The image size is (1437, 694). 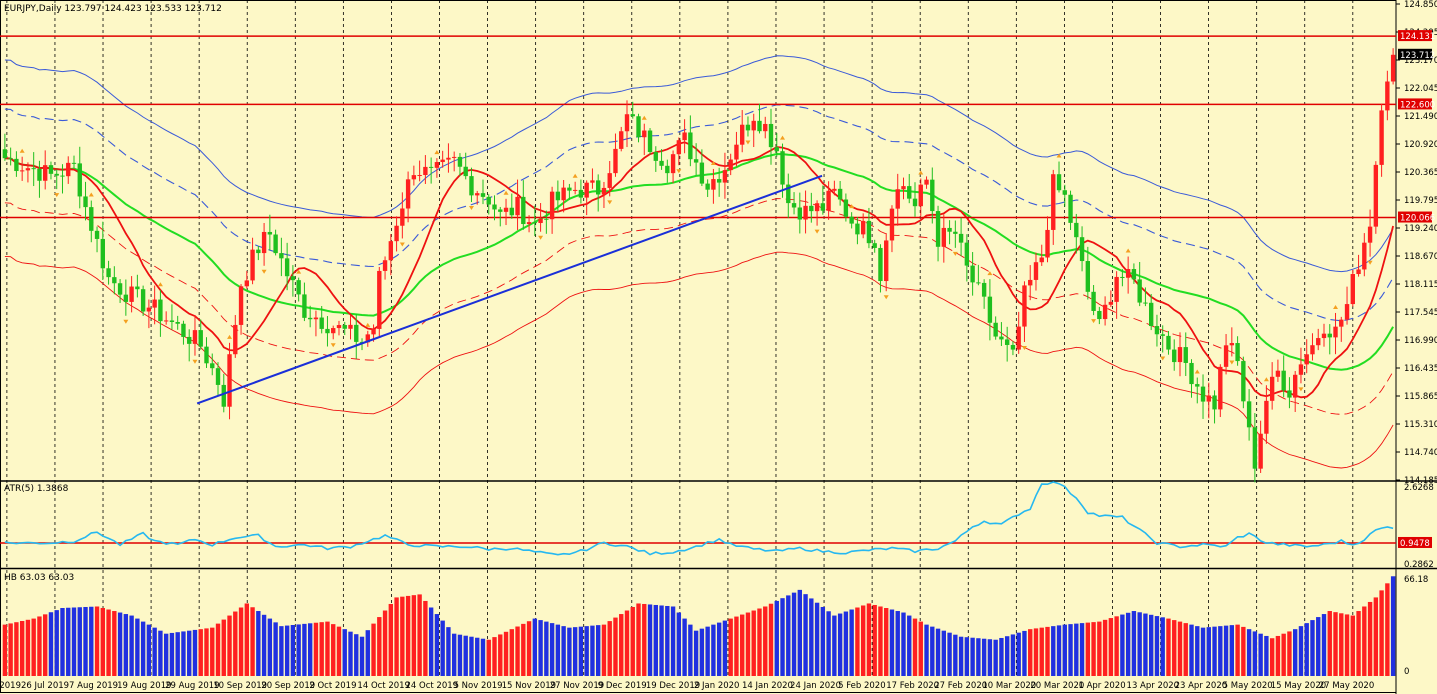 What do you see at coordinates (1420, 145) in the screenshot?
I see `price-label: 120.920` at bounding box center [1420, 145].